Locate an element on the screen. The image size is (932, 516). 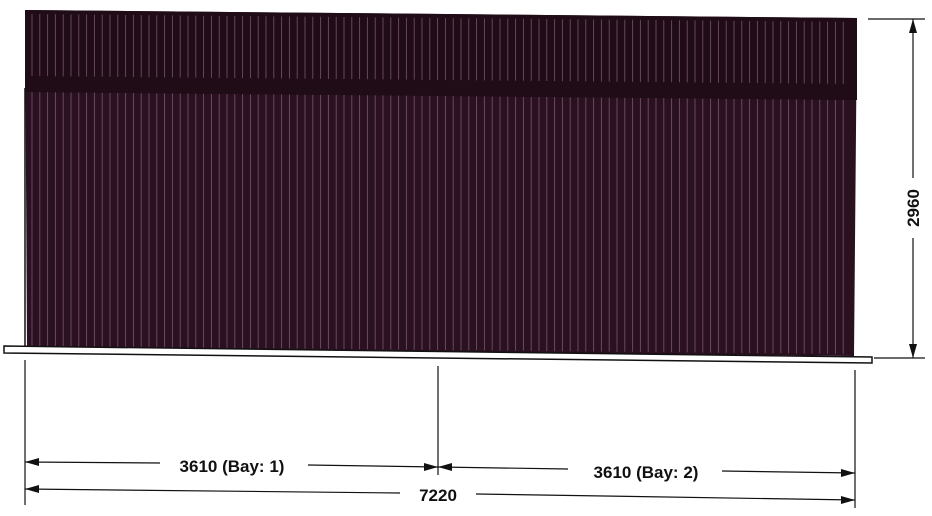
bay2-dimension: 3610 (Bay: 2) is located at coordinates (646, 472).